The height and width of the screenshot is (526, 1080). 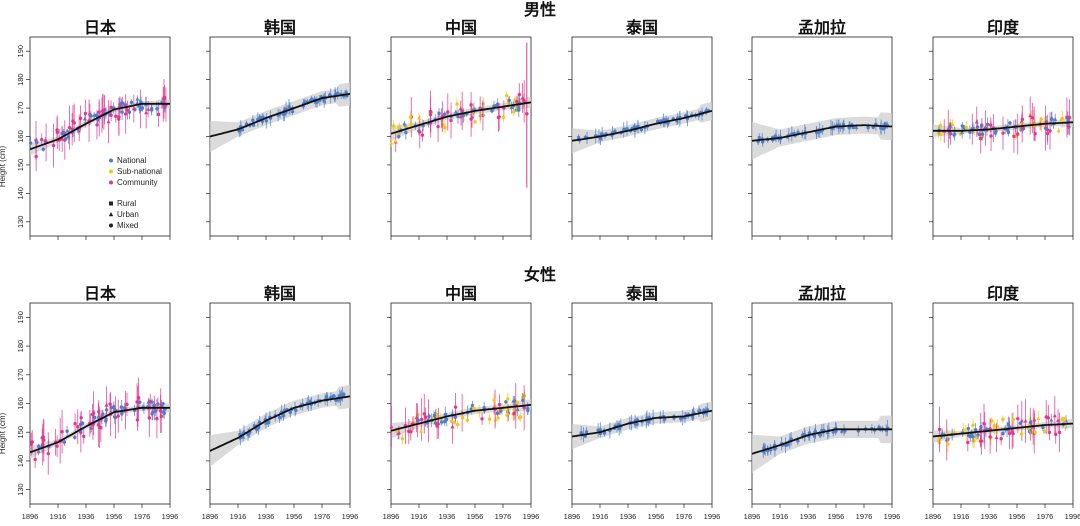 I want to click on panel-title: 印度, so click(x=1003, y=293).